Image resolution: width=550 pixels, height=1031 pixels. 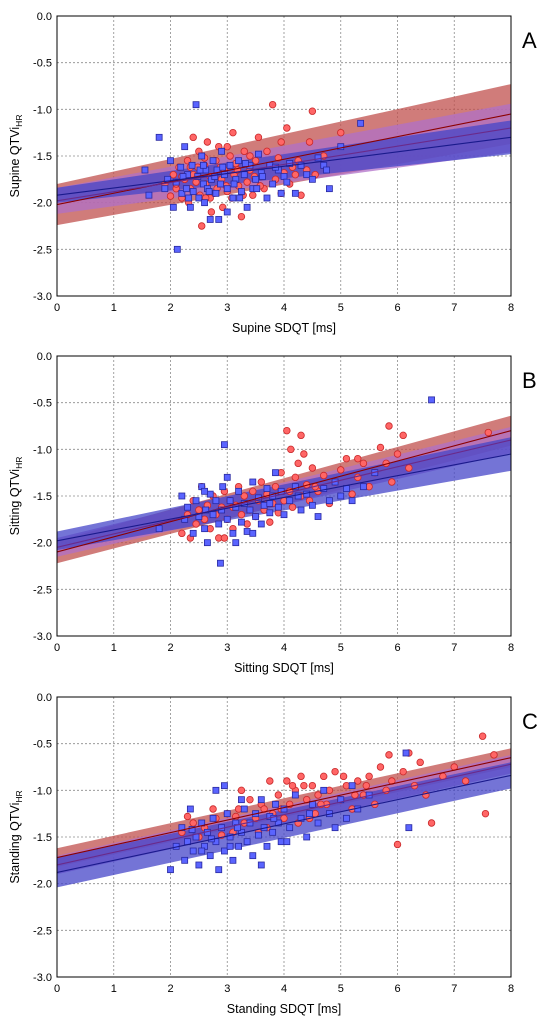 I want to click on y-axis-label-main: Supine QTVi, so click(x=15, y=162).